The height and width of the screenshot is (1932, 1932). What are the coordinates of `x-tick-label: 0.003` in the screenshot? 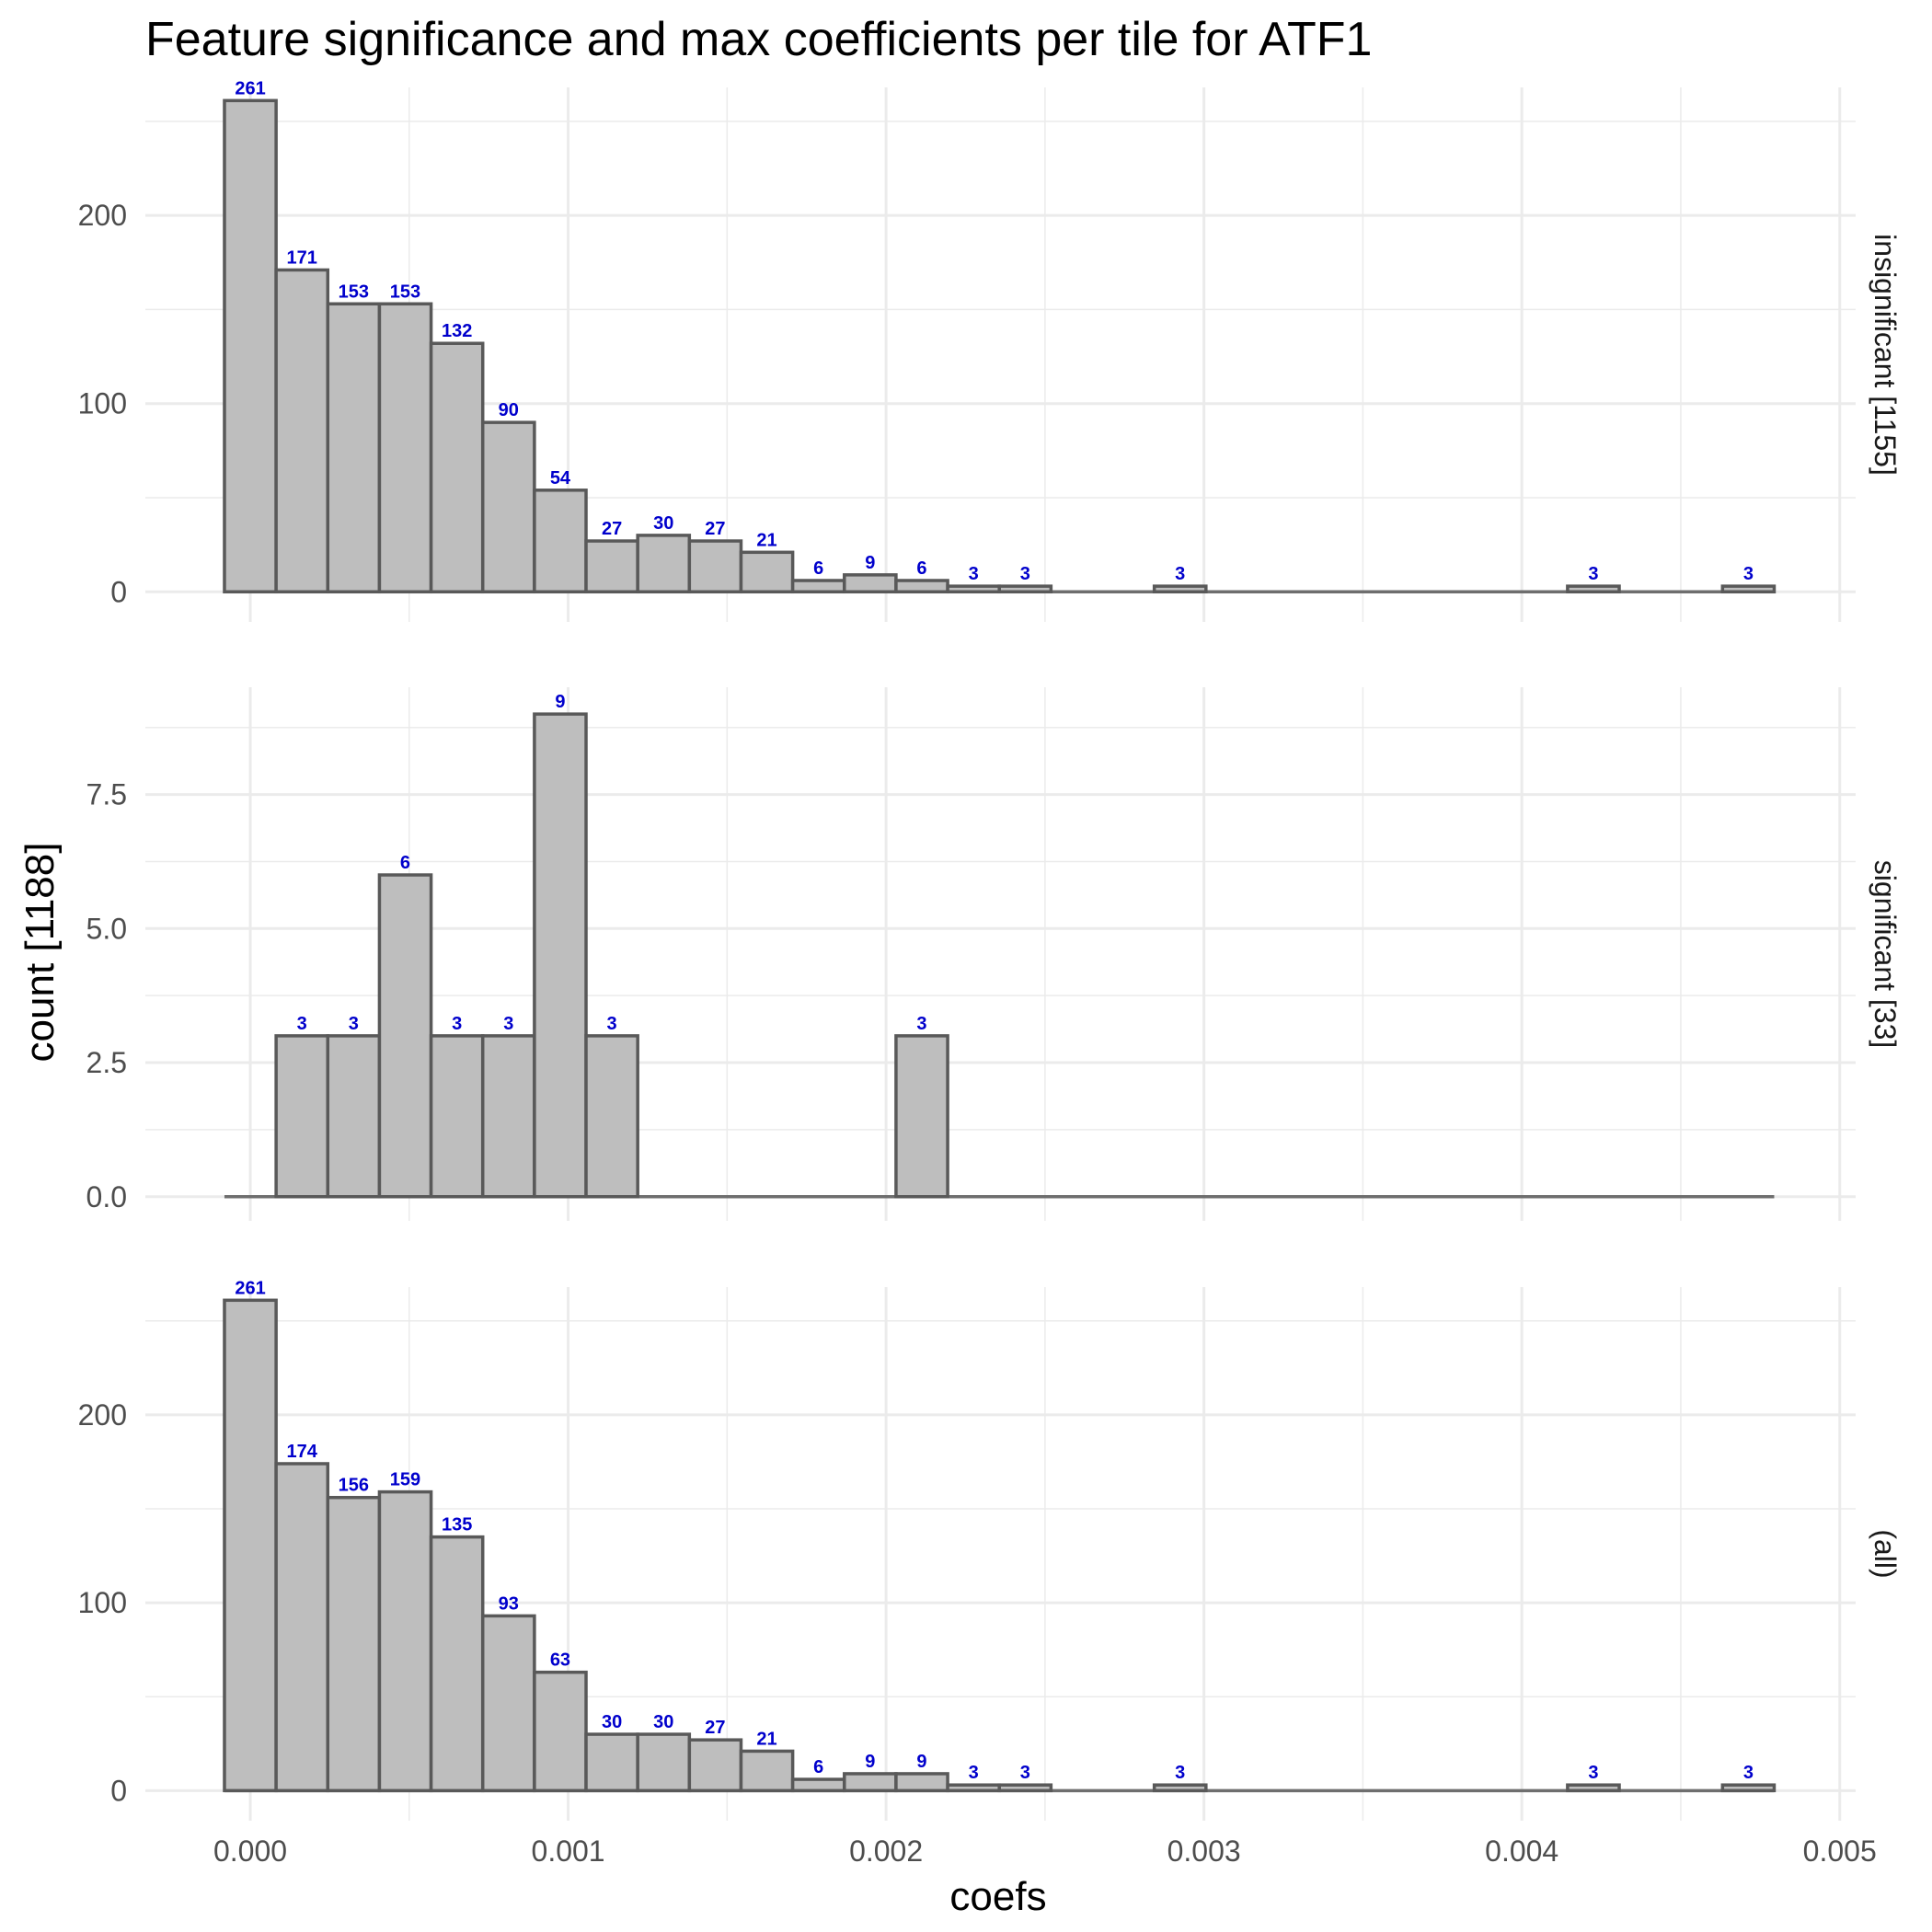 It's located at (1204, 1851).